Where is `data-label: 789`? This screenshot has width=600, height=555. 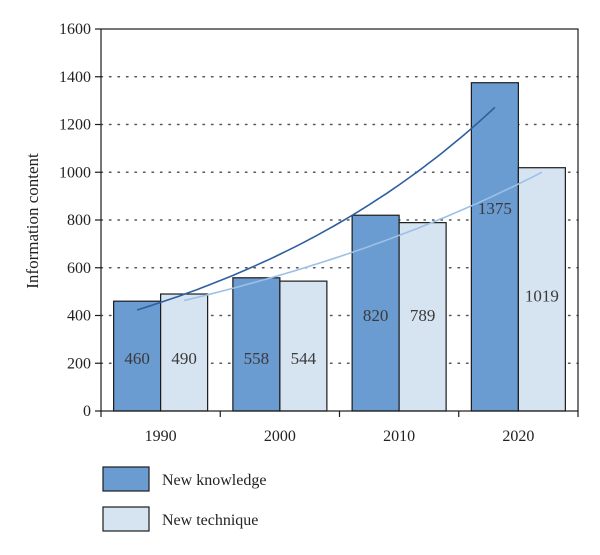 data-label: 789 is located at coordinates (423, 315).